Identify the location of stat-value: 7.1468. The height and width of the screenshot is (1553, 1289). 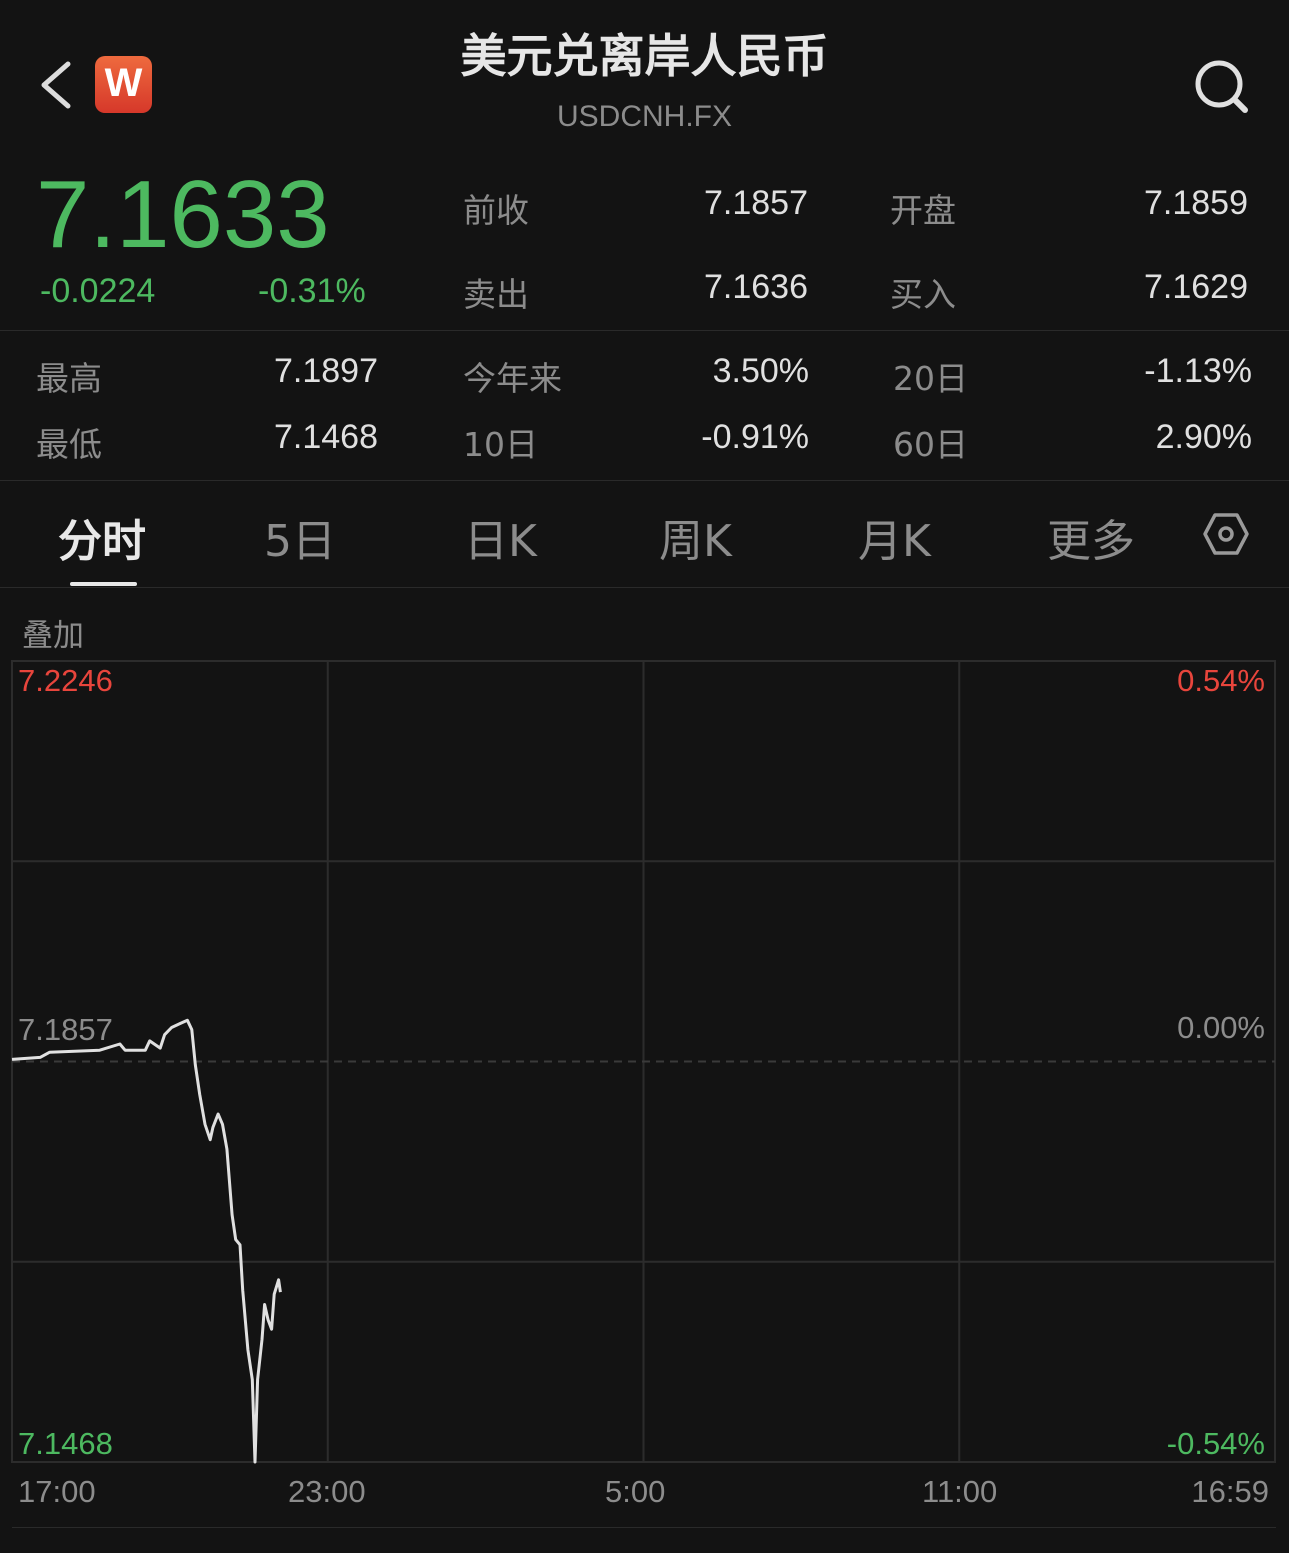
(326, 437).